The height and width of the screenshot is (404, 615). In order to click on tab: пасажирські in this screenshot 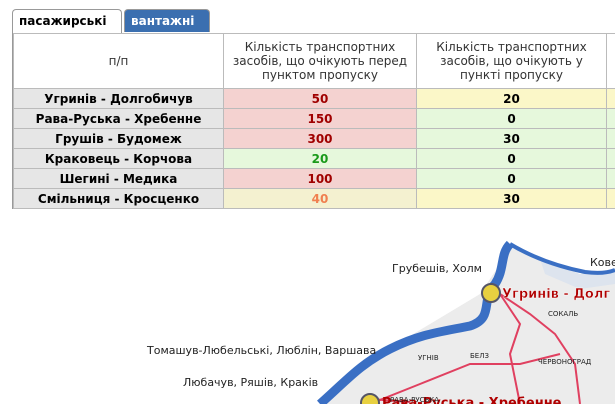, I will do `click(67, 21)`.